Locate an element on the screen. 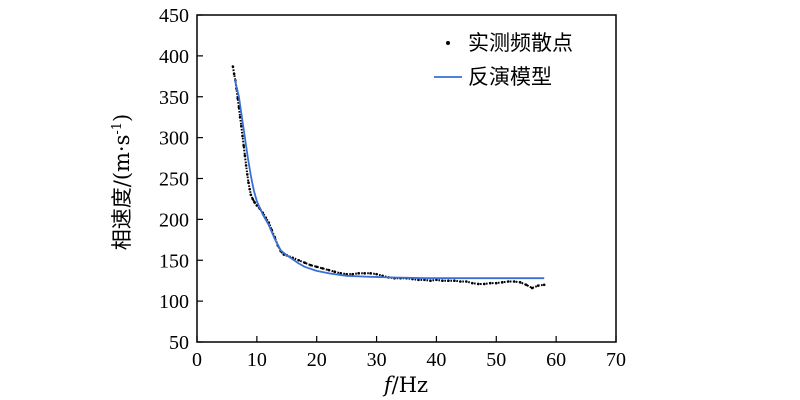 This screenshot has height=400, width=800. y-axis-title-superscript: -1 is located at coordinates (117, 128).